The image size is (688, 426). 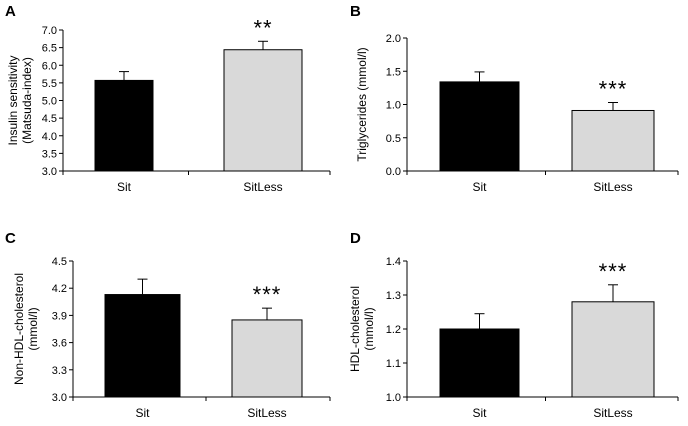 What do you see at coordinates (19, 329) in the screenshot?
I see `y-axis-title: Non-HDL-cholesterol` at bounding box center [19, 329].